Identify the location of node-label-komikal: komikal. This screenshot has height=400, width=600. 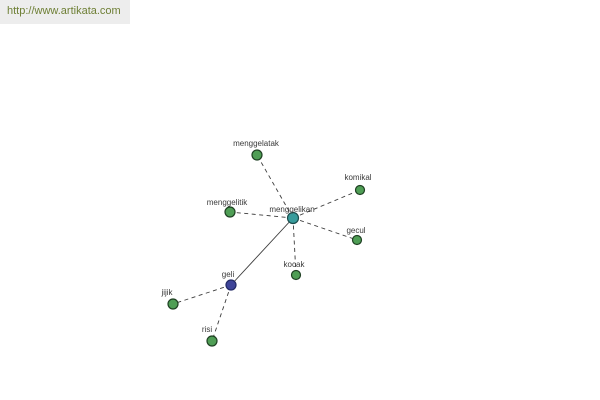
(357, 177).